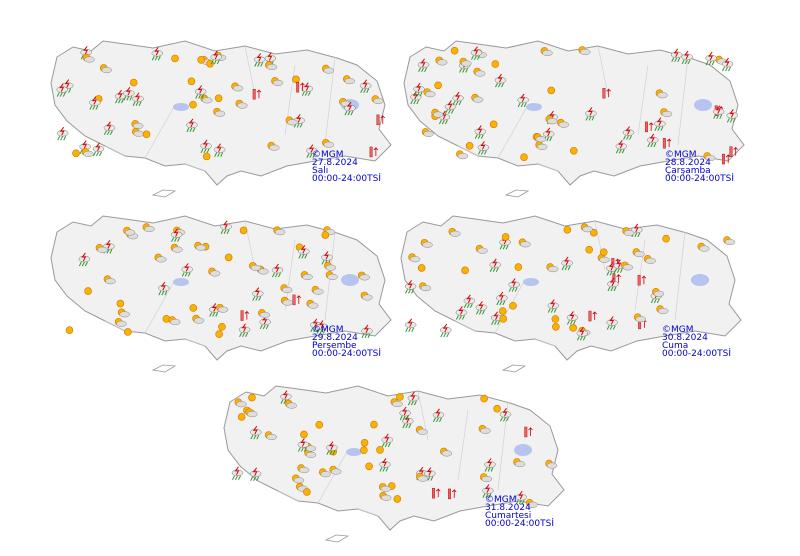 Image resolution: width=800 pixels, height=556 pixels. I want to click on map-day: Perşembe, so click(334, 346).